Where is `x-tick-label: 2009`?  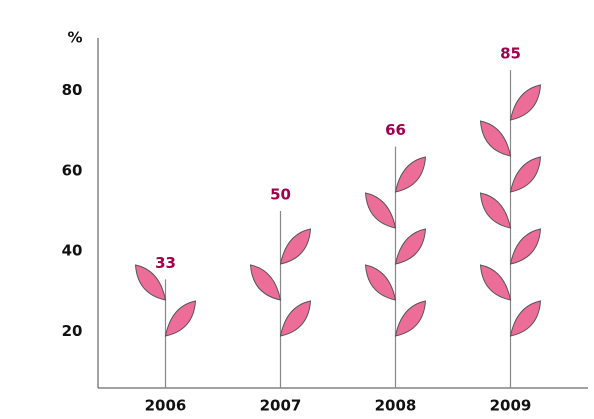 x-tick-label: 2009 is located at coordinates (511, 406).